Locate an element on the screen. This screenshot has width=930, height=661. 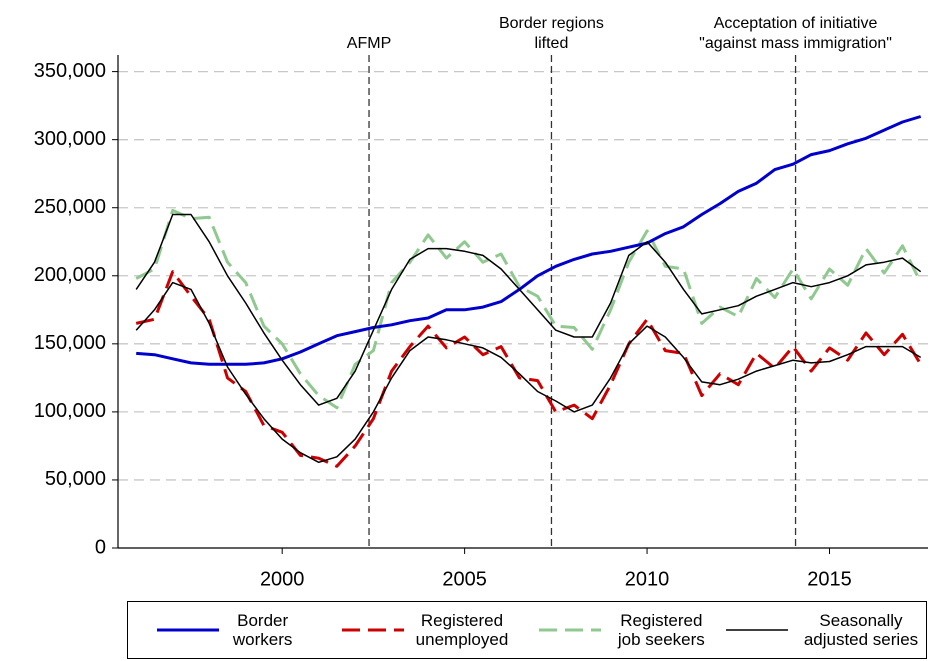
x-tick-label: 2010 is located at coordinates (647, 579).